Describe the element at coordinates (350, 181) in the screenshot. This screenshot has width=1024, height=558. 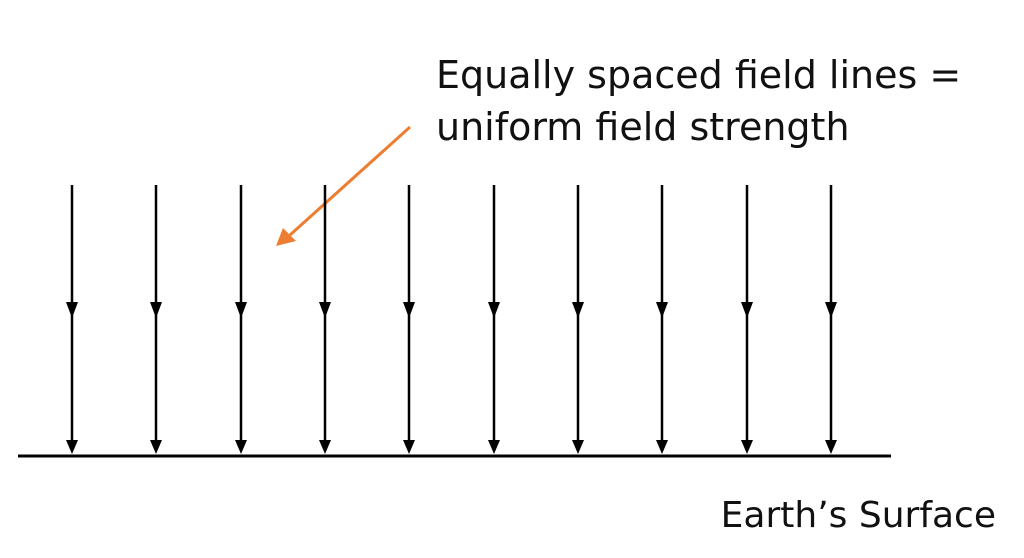
I see `pointer-arrow-shaft` at that location.